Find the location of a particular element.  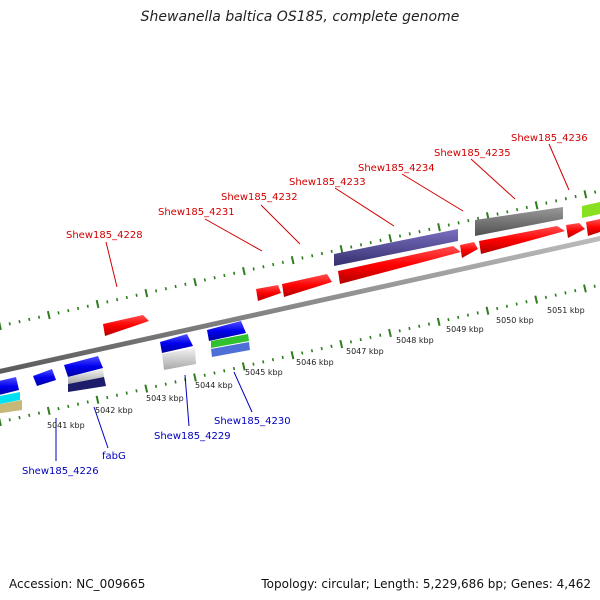

gene-label: Shew185_4236 is located at coordinates (549, 138).